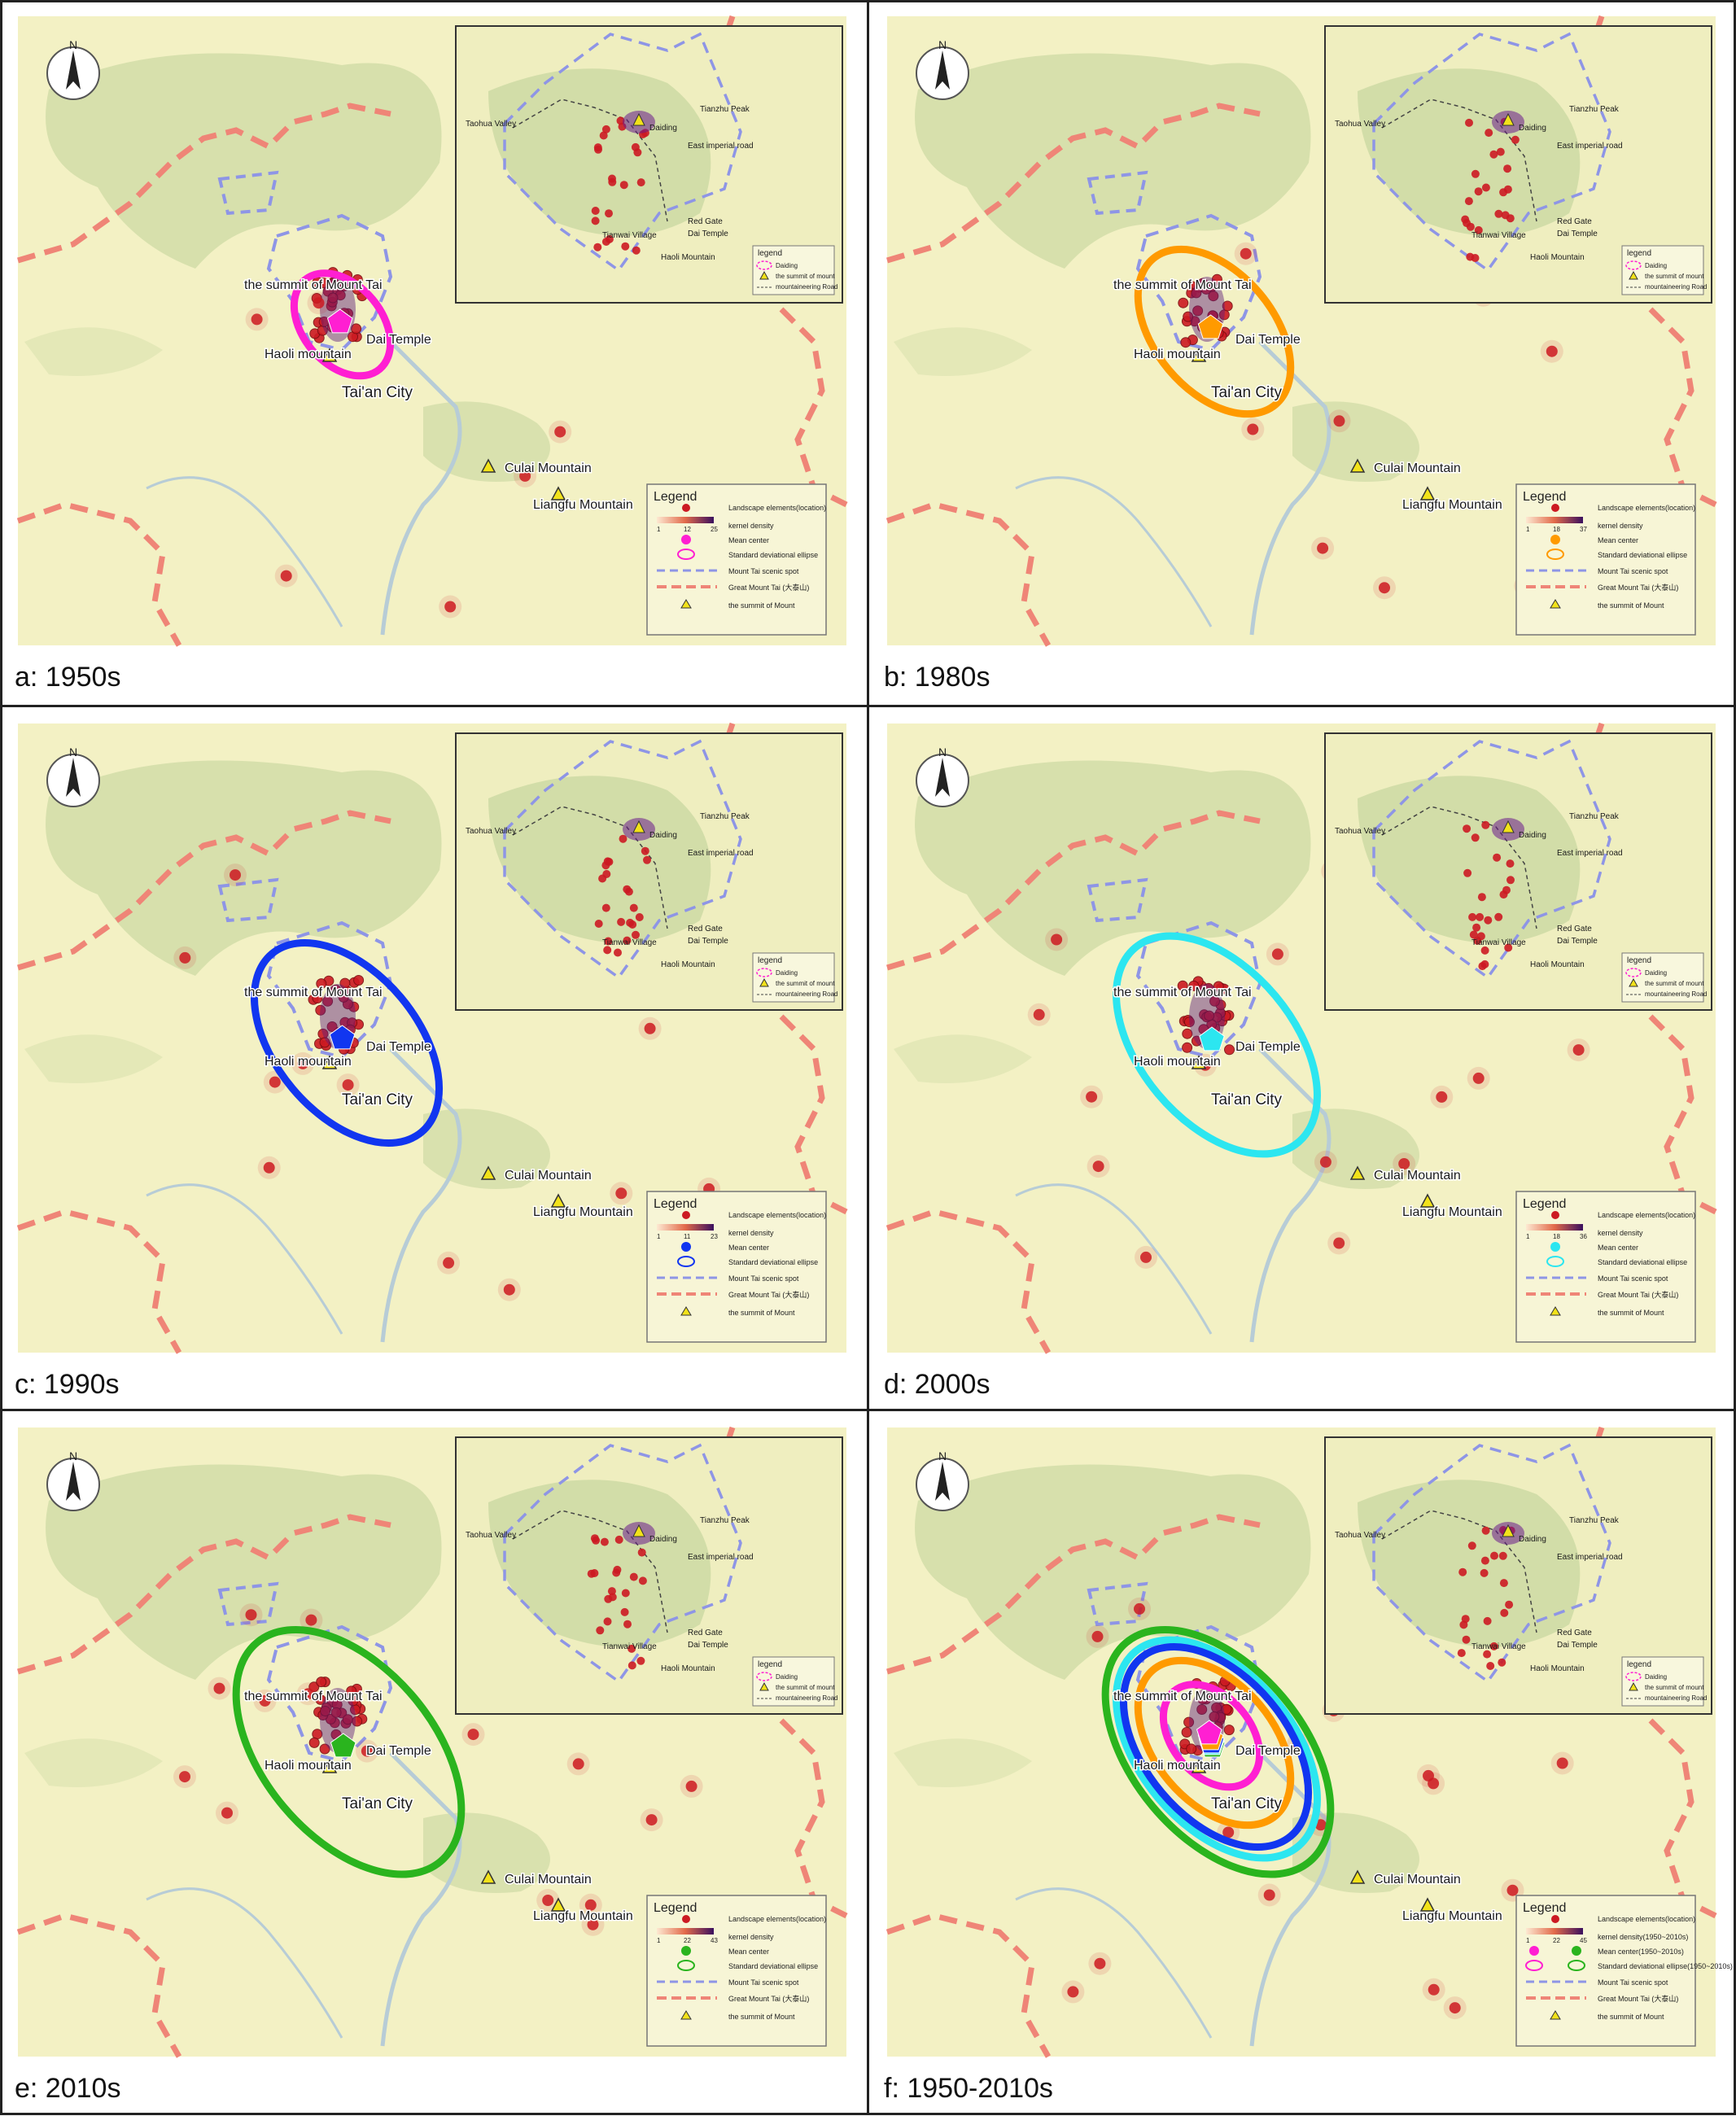 Image resolution: width=1736 pixels, height=2116 pixels. What do you see at coordinates (761, 1313) in the screenshot?
I see `legend-item-label: the summit of Mount` at bounding box center [761, 1313].